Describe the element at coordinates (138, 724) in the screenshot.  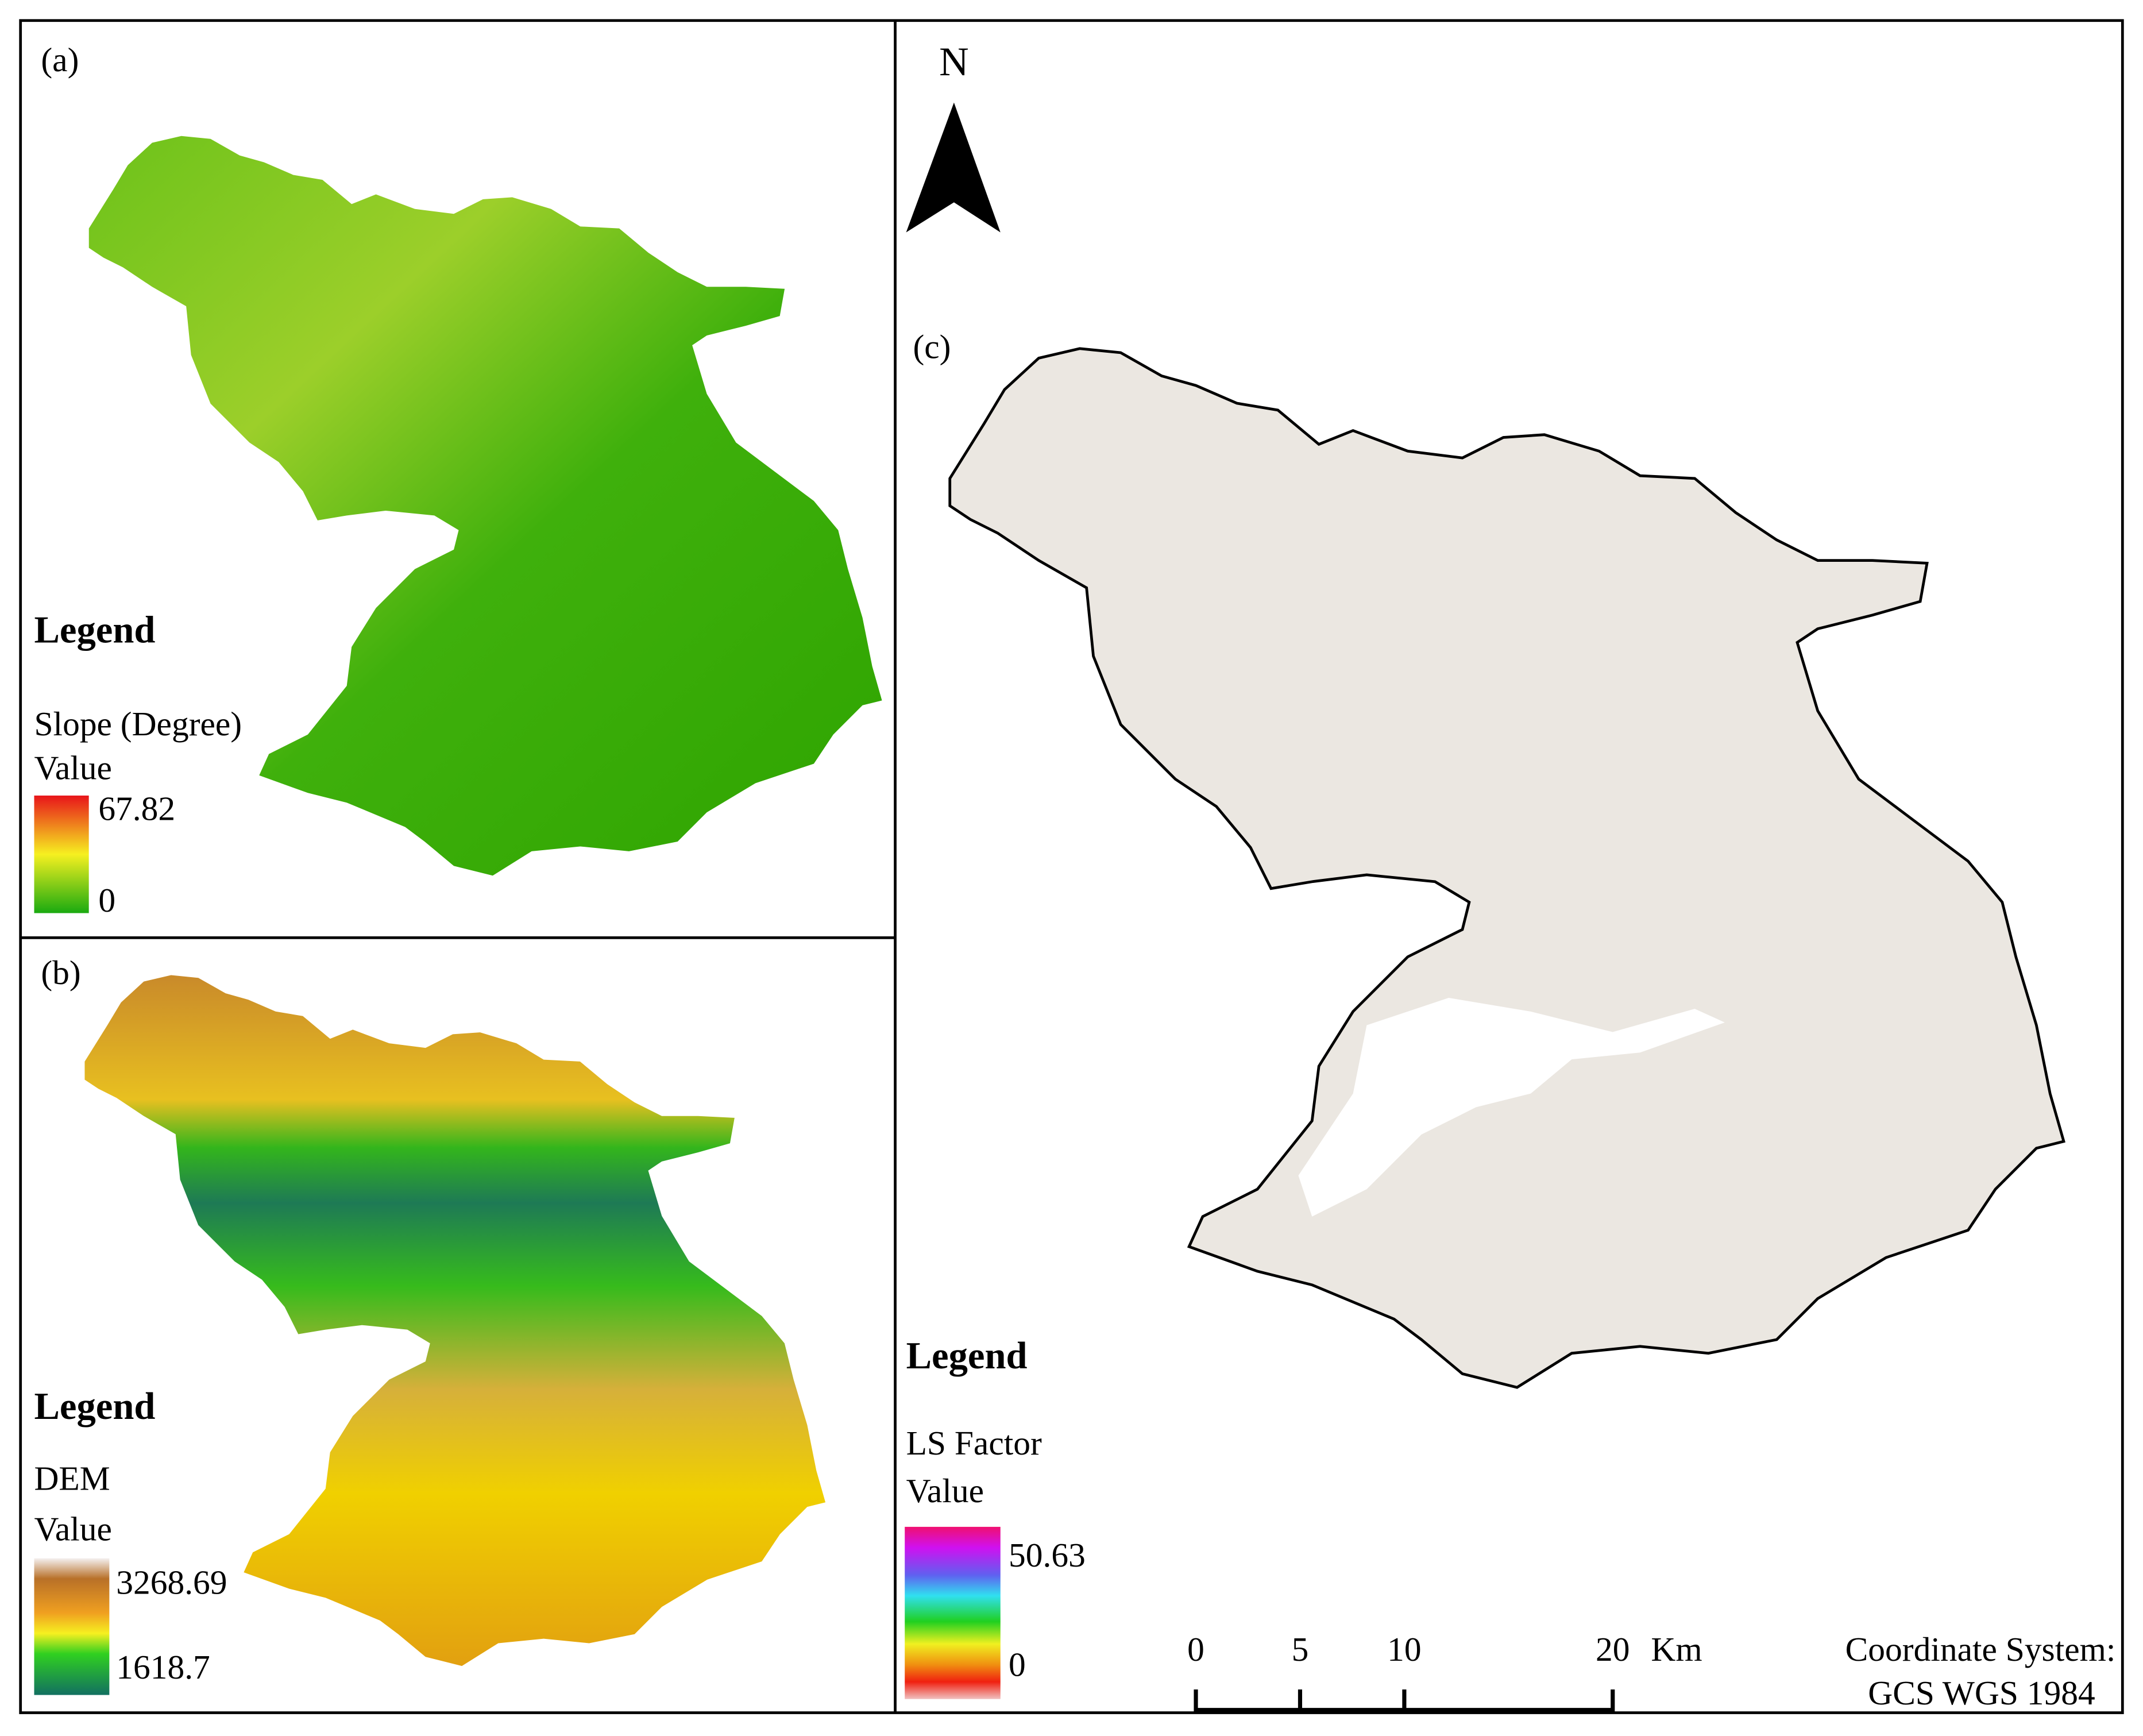
I see `legend-layer: Slope (Degree)` at that location.